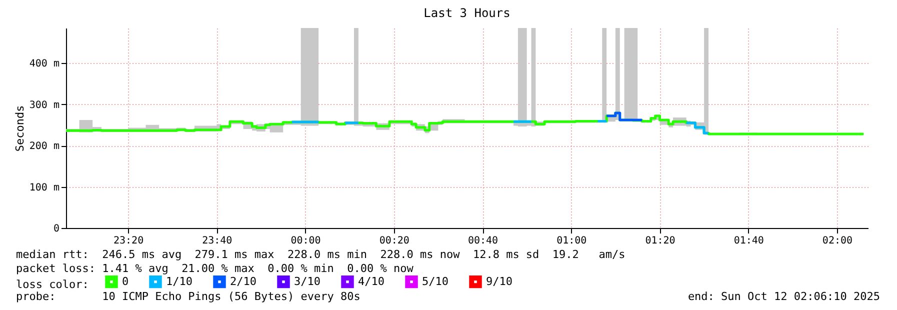 The height and width of the screenshot is (310, 897). I want to click on x-tick-label: 23:20, so click(128, 241).